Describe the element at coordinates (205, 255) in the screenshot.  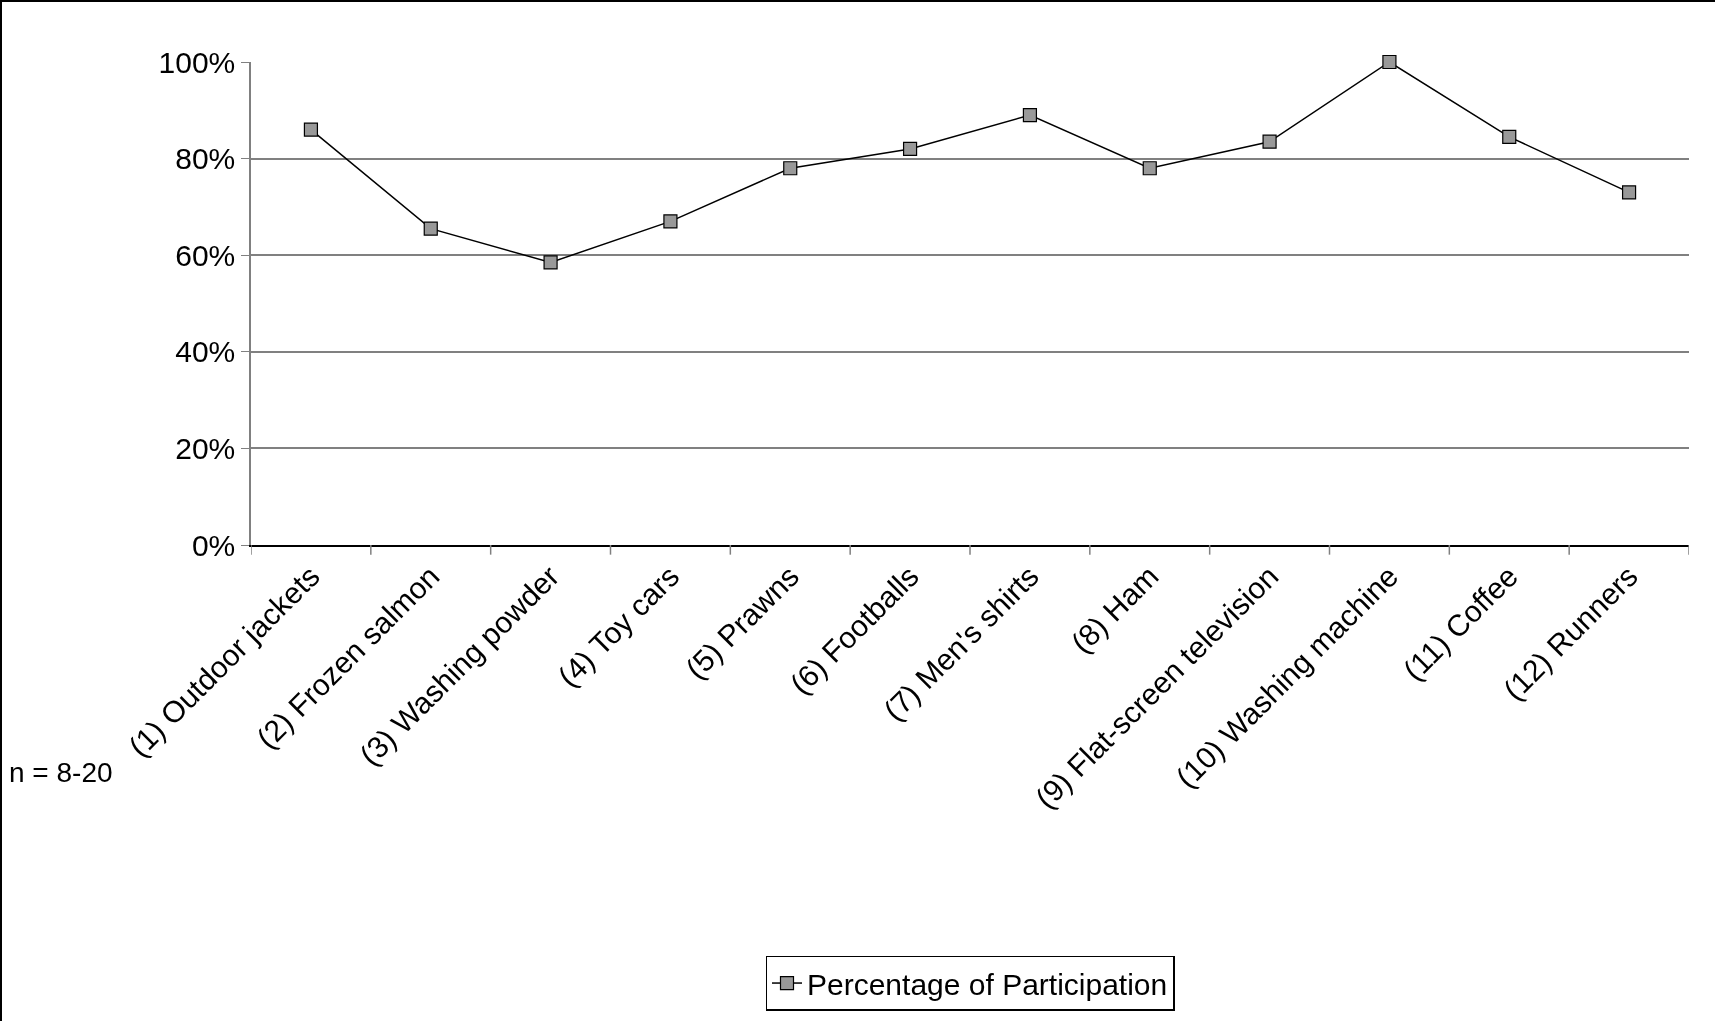
I see `y-tick-label: 60%` at that location.